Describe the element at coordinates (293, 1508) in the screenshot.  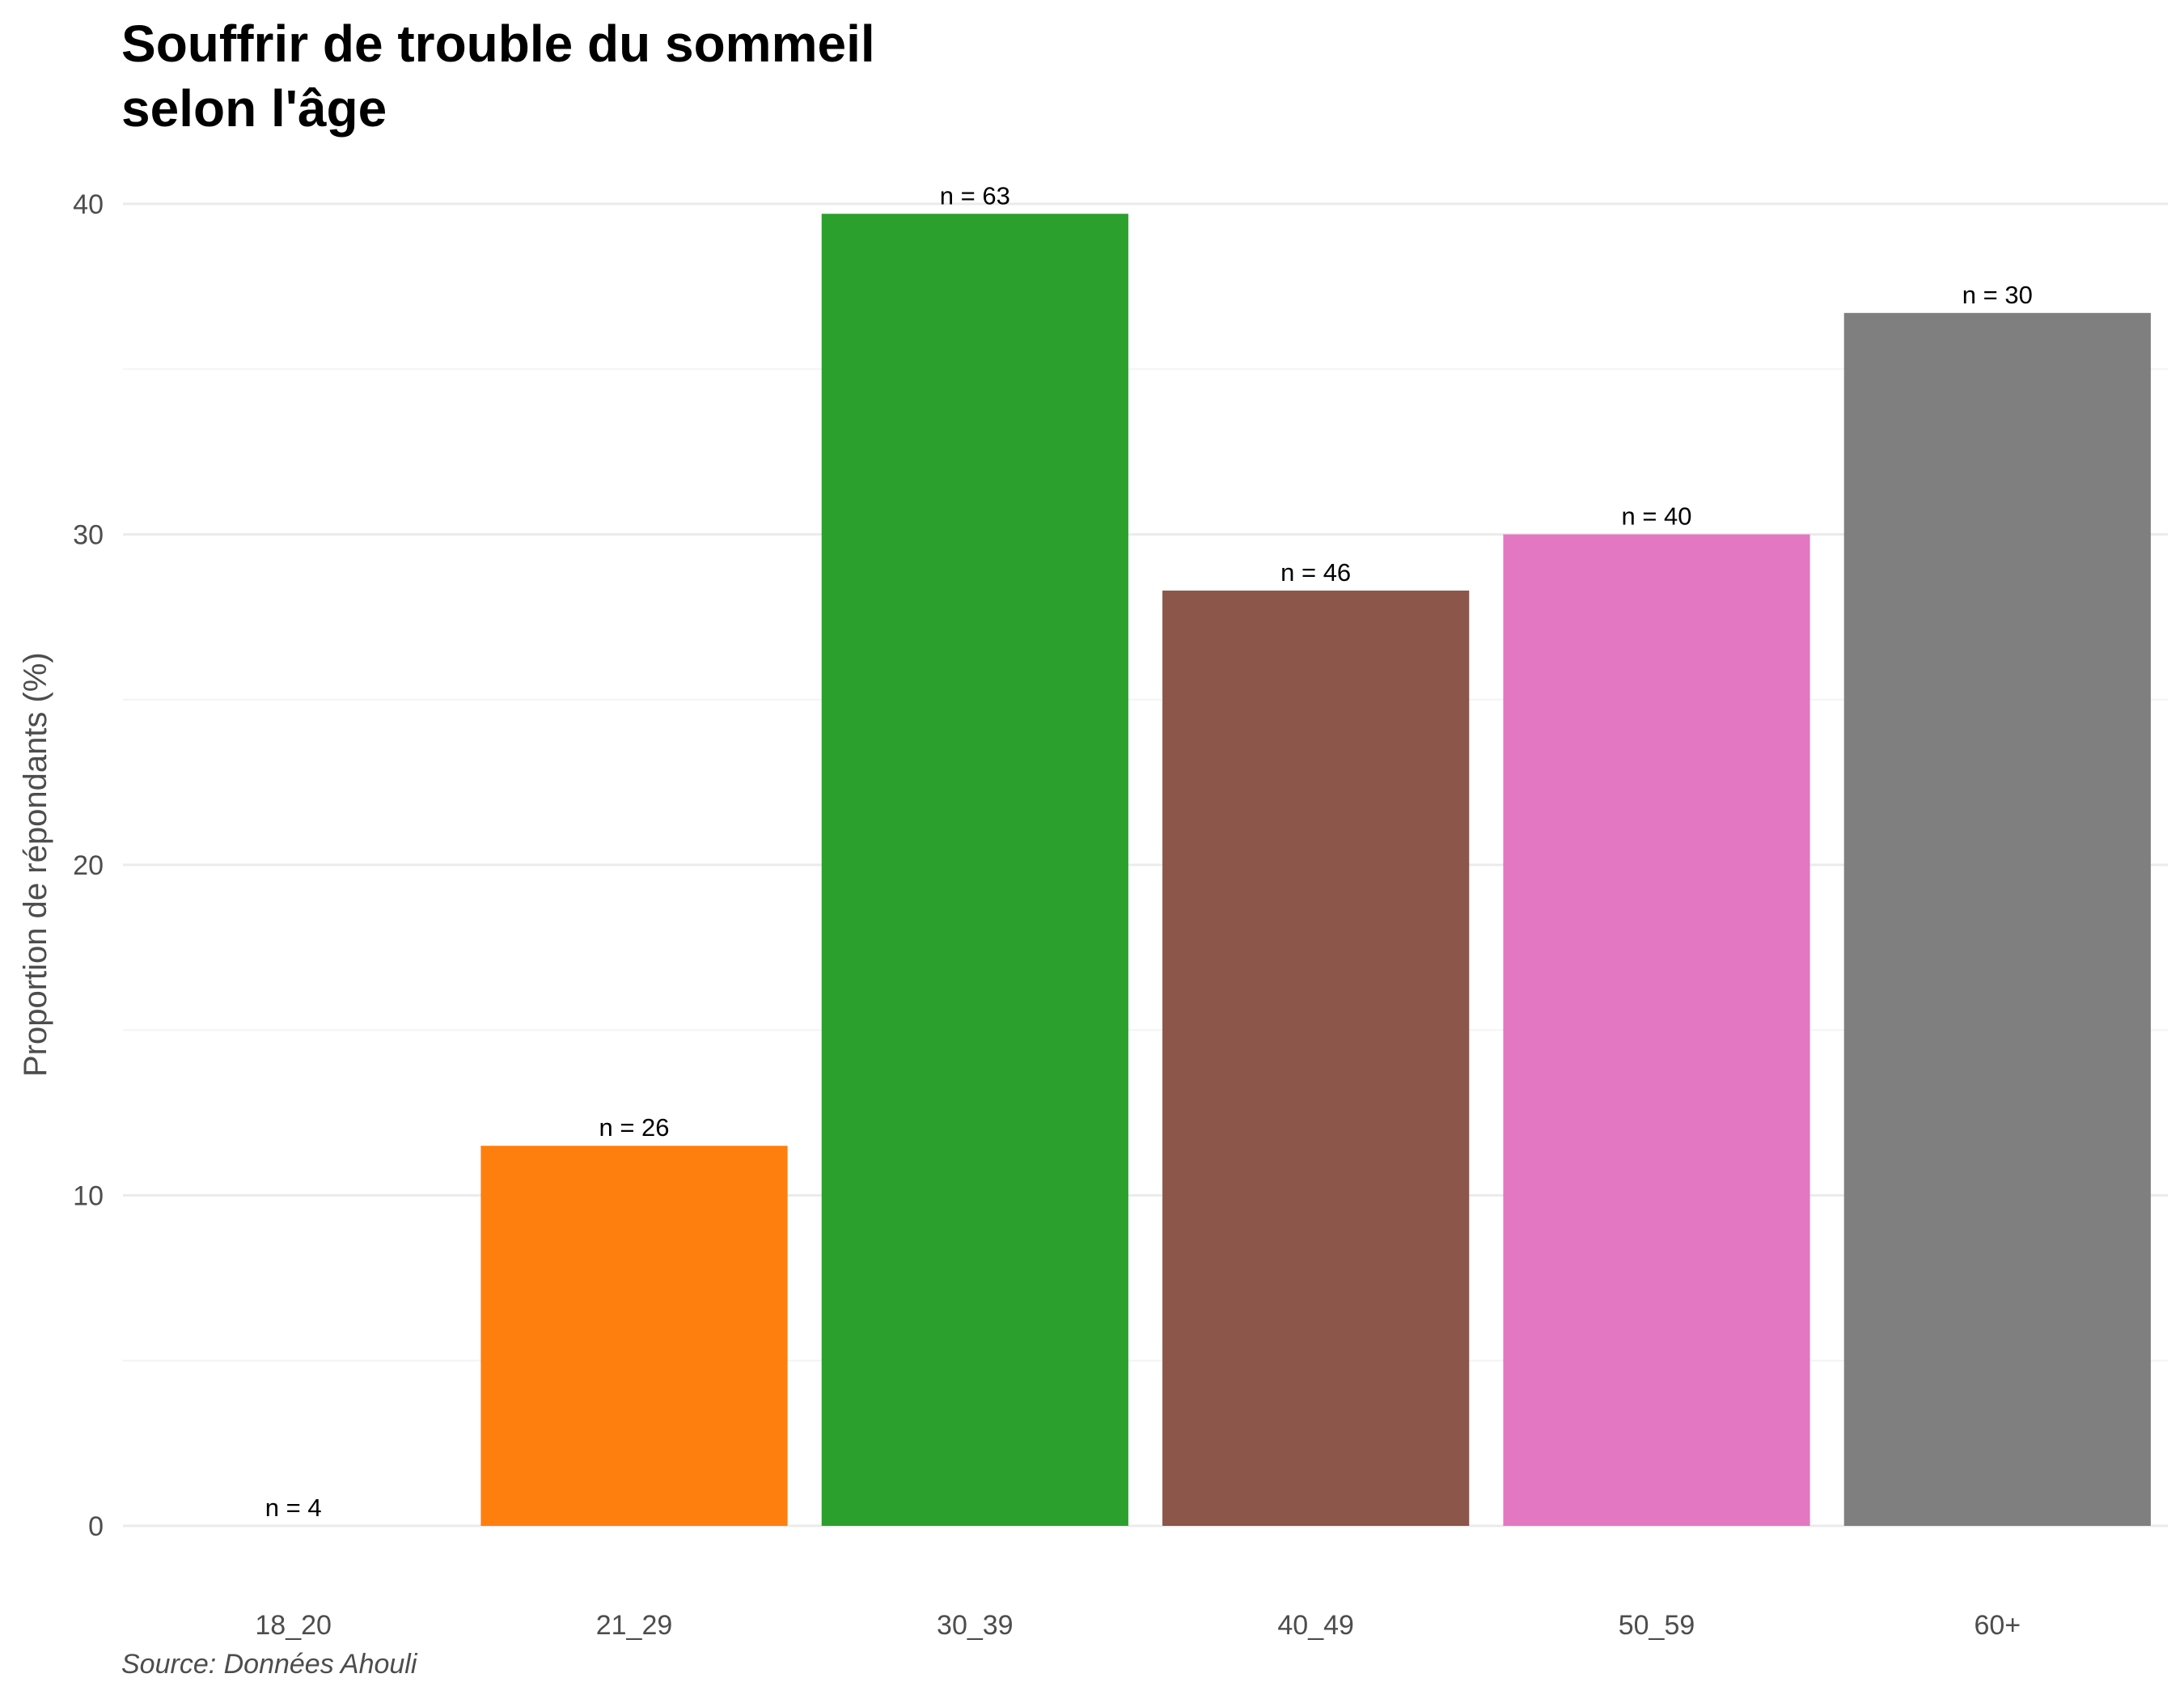
I see `bar-label-18_20: n = 4` at that location.